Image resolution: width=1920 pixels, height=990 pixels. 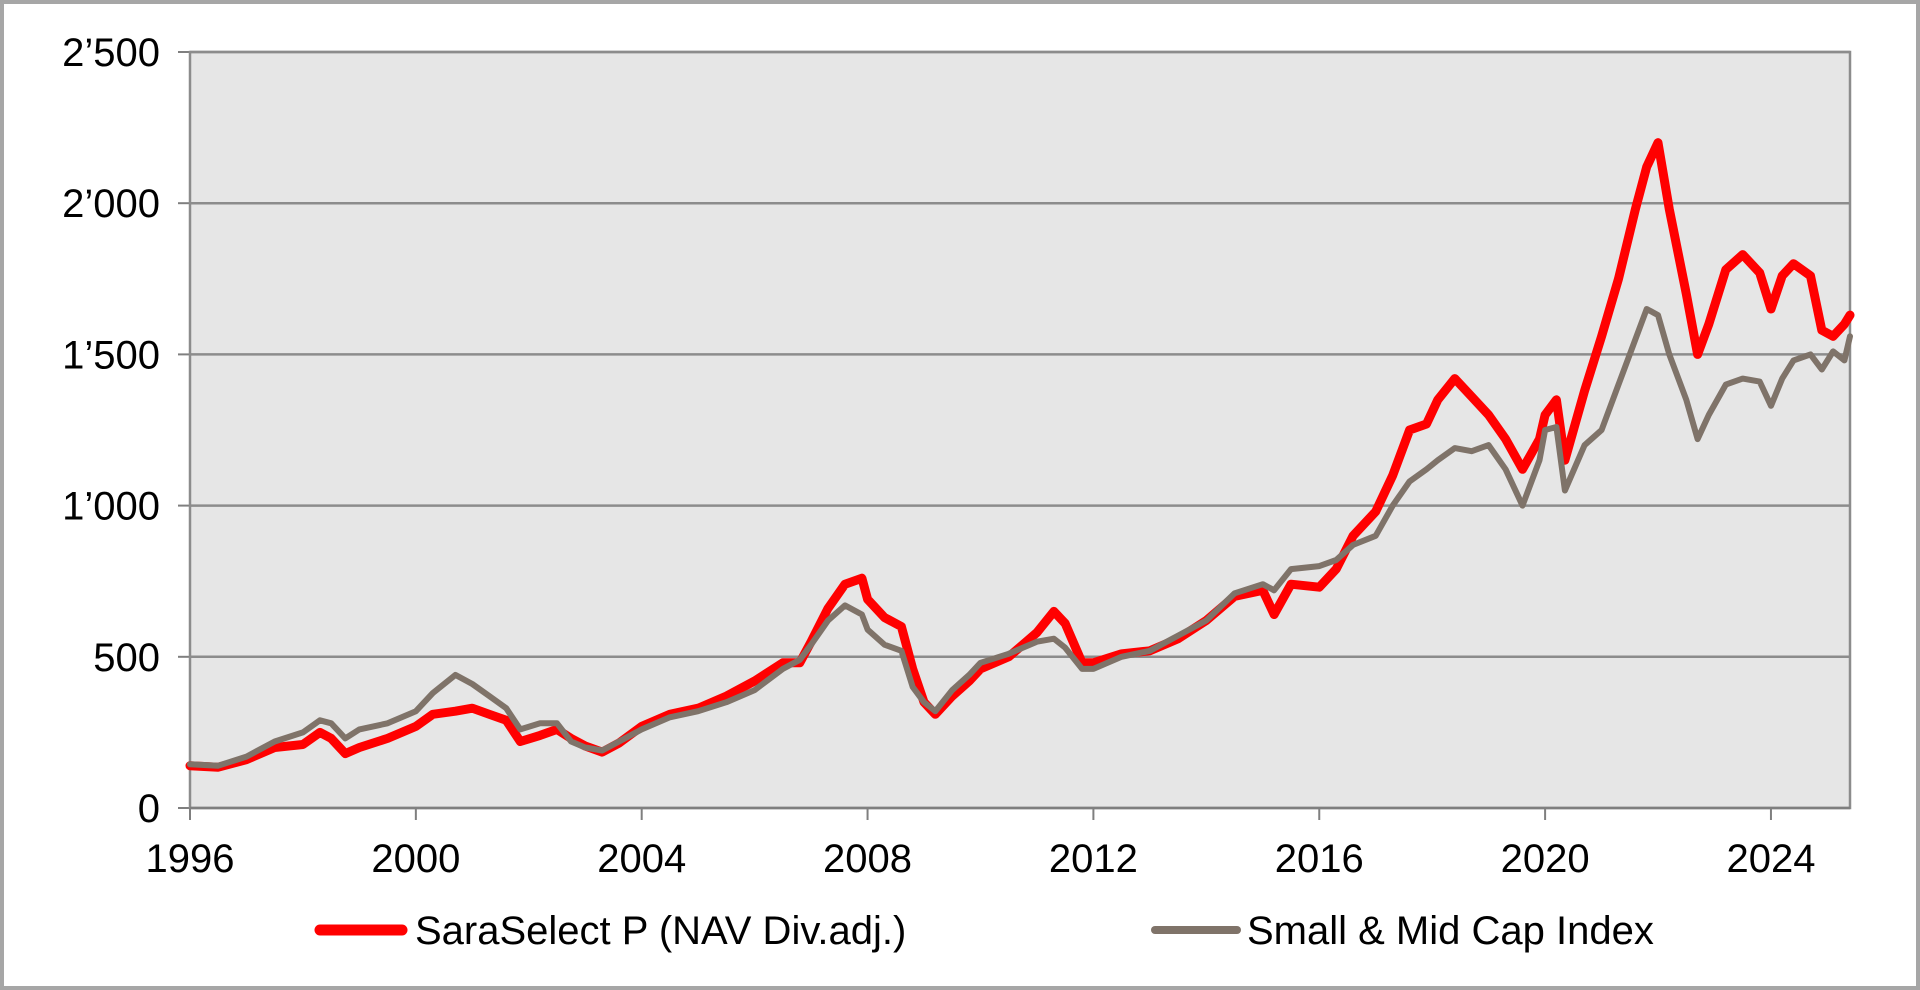 I want to click on legend-label-1: SaraSelect P (NAV Div.adj.), so click(x=660, y=931).